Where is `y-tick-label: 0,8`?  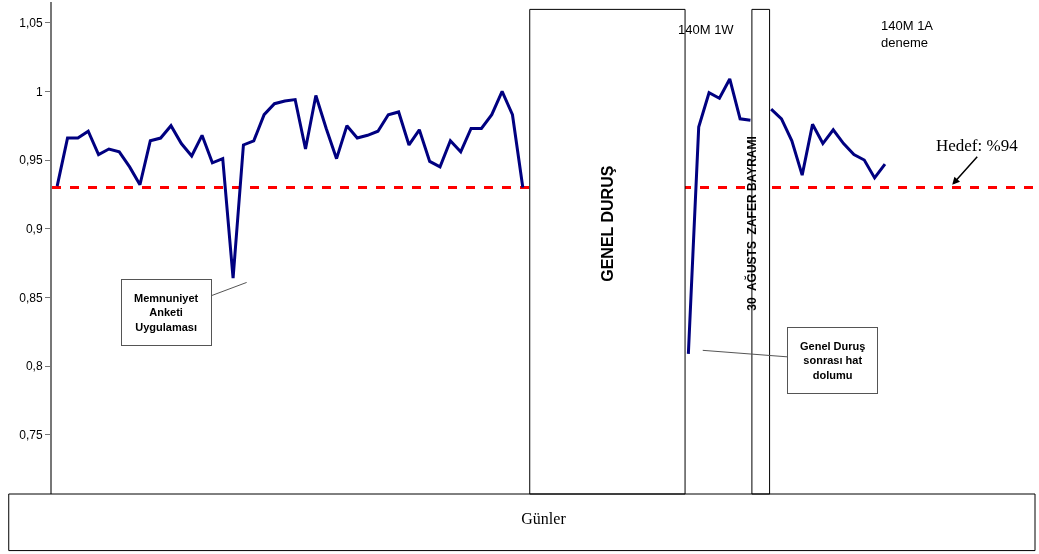 y-tick-label: 0,8 is located at coordinates (34, 366).